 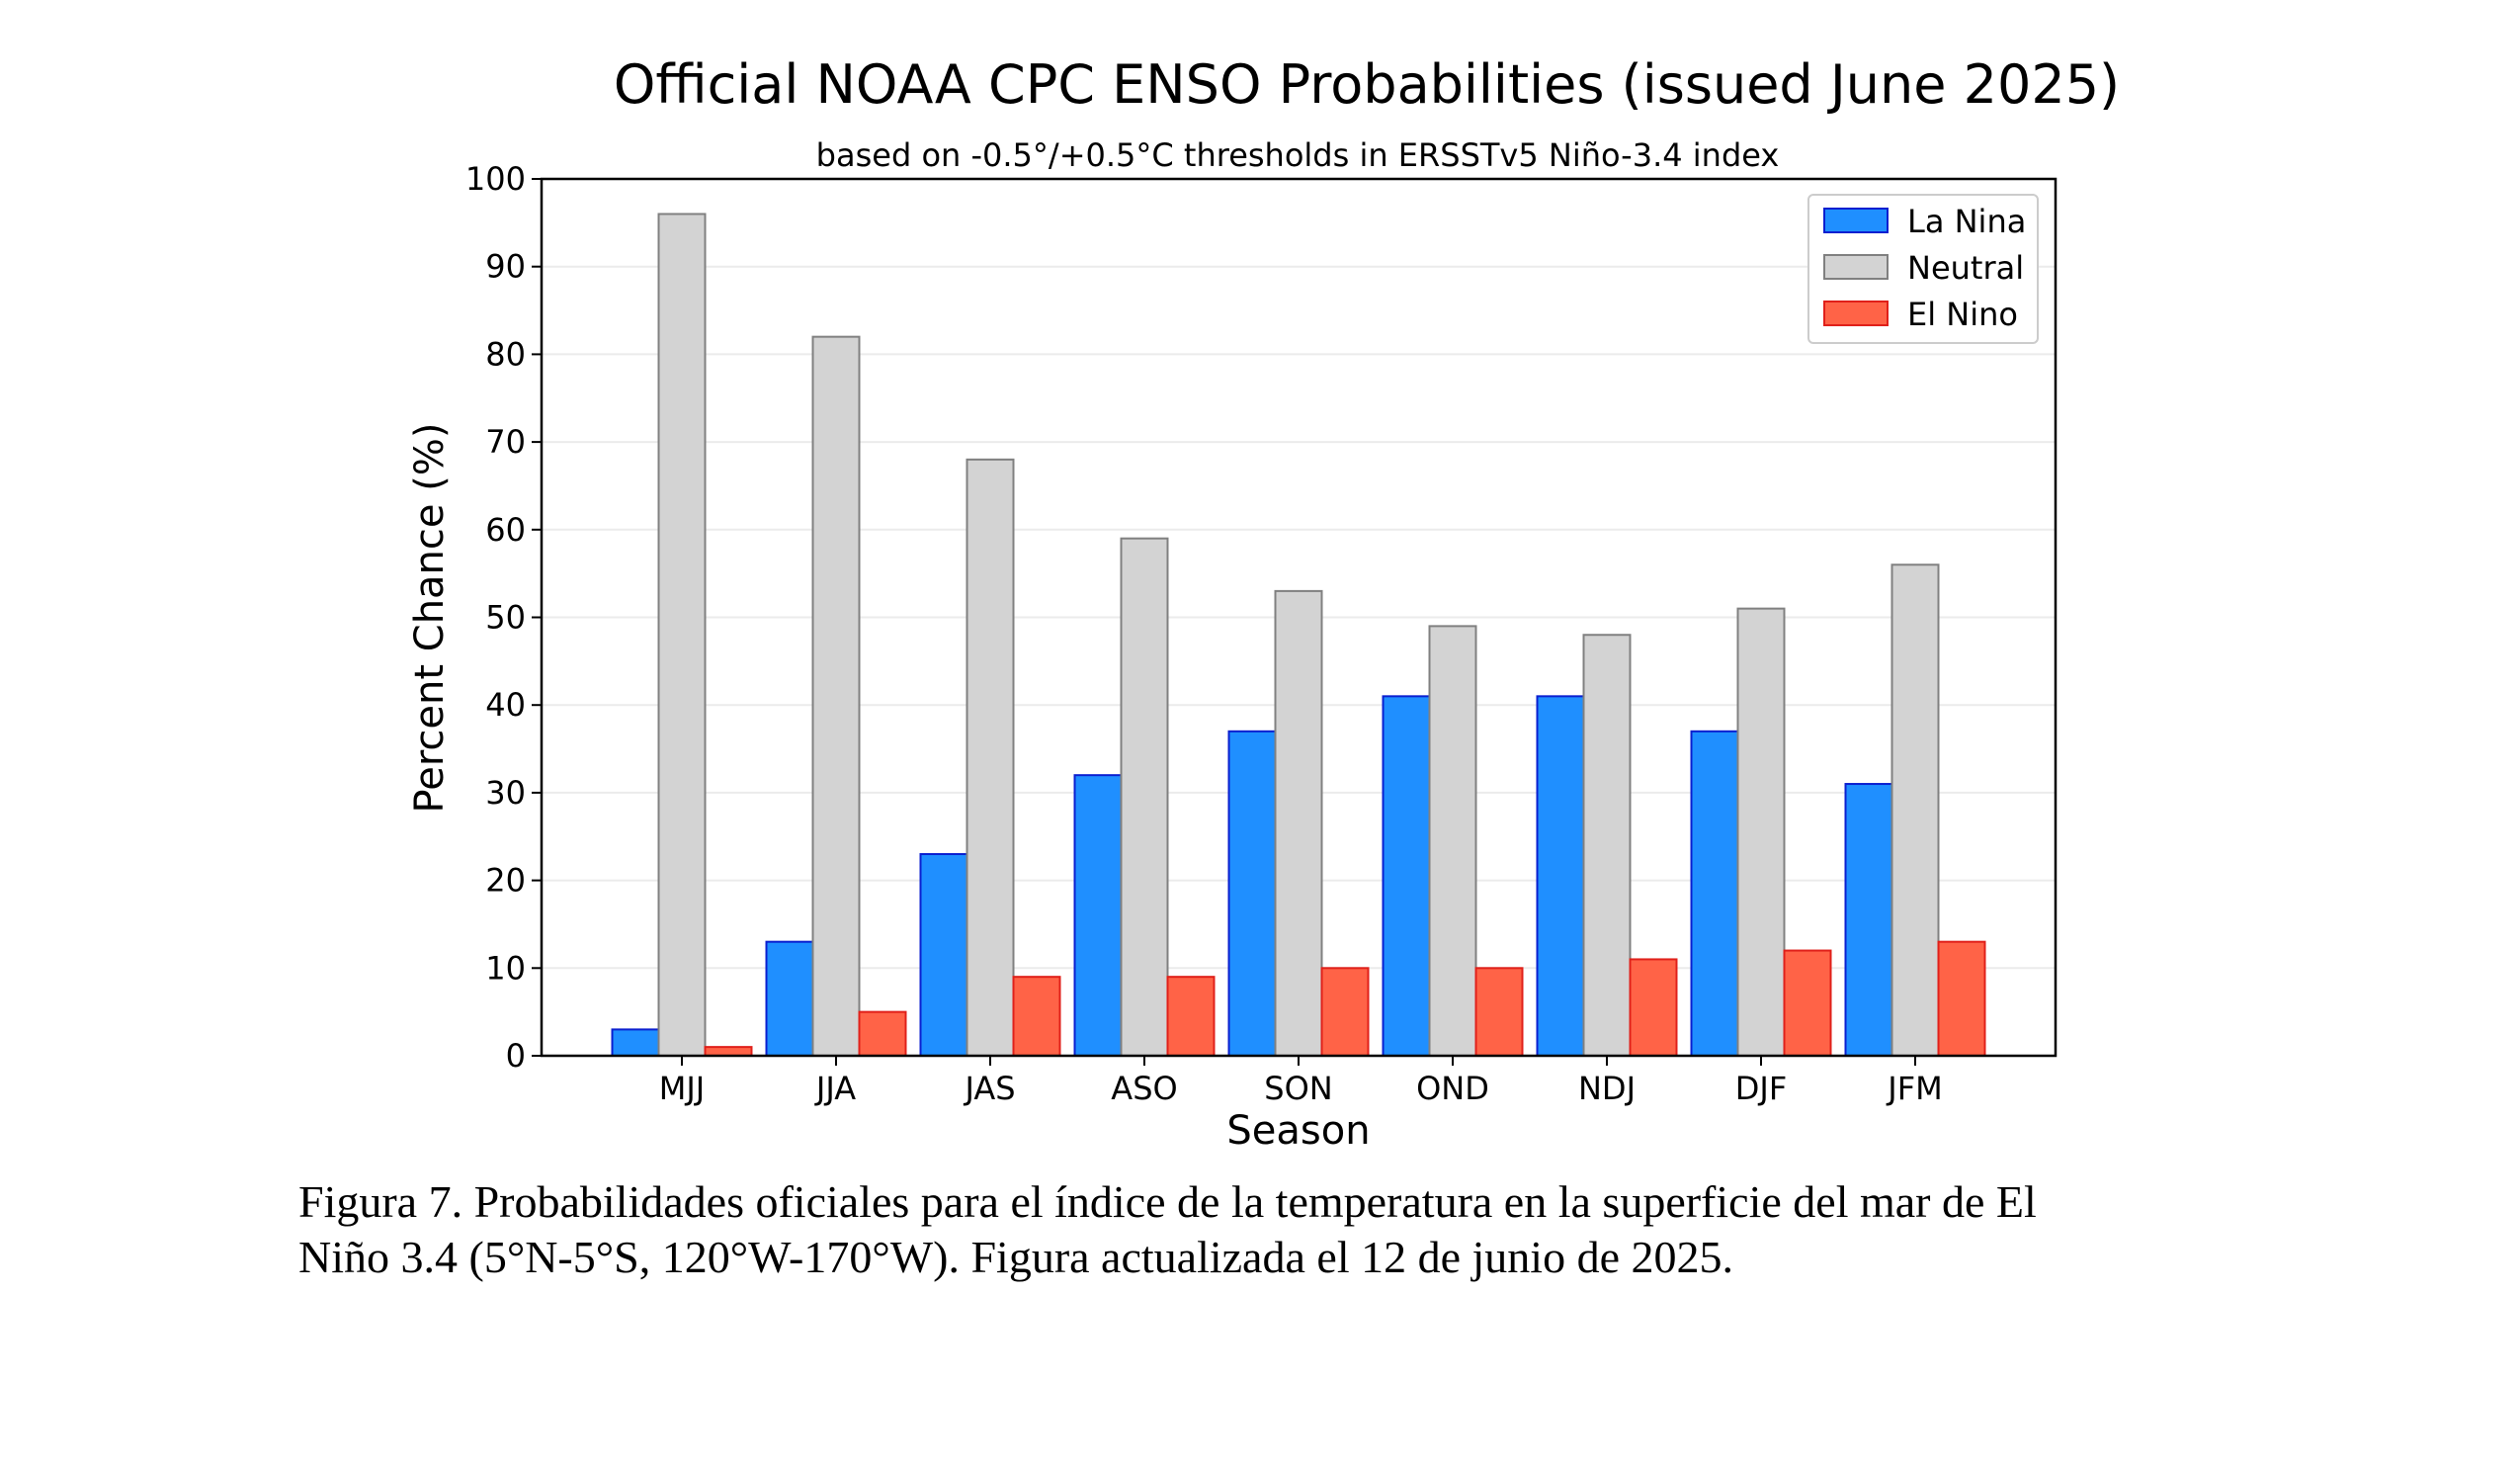 What do you see at coordinates (1962, 314) in the screenshot?
I see `legend-label: El Nino` at bounding box center [1962, 314].